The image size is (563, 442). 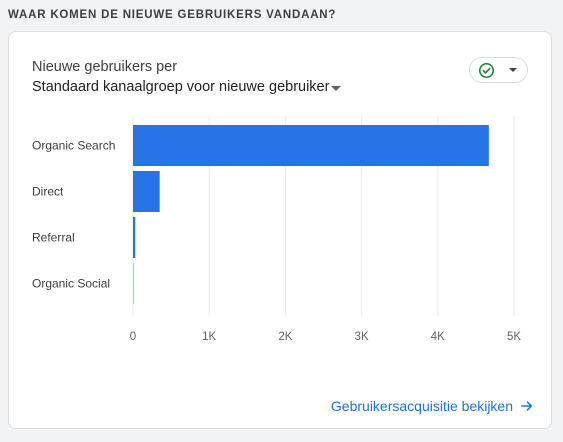 What do you see at coordinates (71, 284) in the screenshot?
I see `category-label: Organic Social` at bounding box center [71, 284].